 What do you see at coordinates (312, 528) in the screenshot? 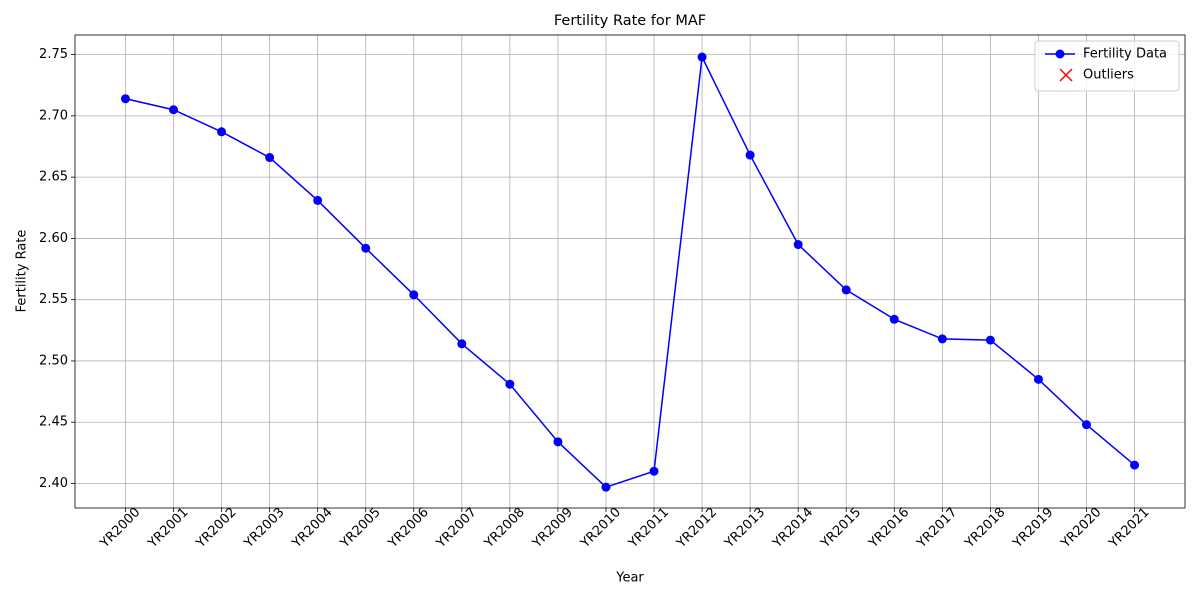
I see `x-tick-label: YR2004` at bounding box center [312, 528].